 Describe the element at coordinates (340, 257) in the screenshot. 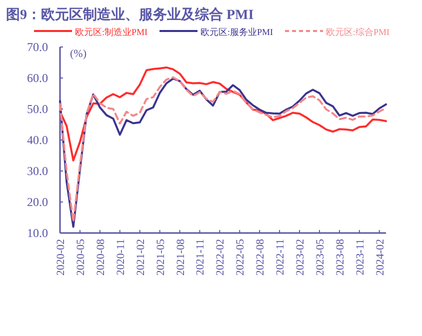

I see `x-tick-label: 2023-08` at that location.